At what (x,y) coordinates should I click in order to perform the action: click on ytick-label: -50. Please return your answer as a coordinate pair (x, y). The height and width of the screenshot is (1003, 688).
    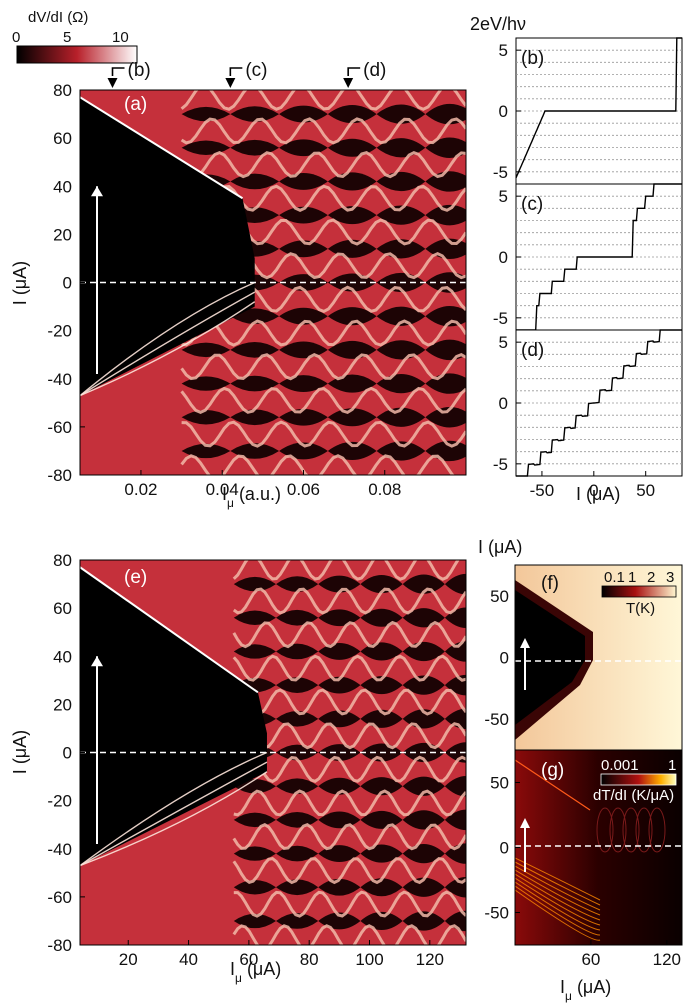
    Looking at the image, I should click on (496, 719).